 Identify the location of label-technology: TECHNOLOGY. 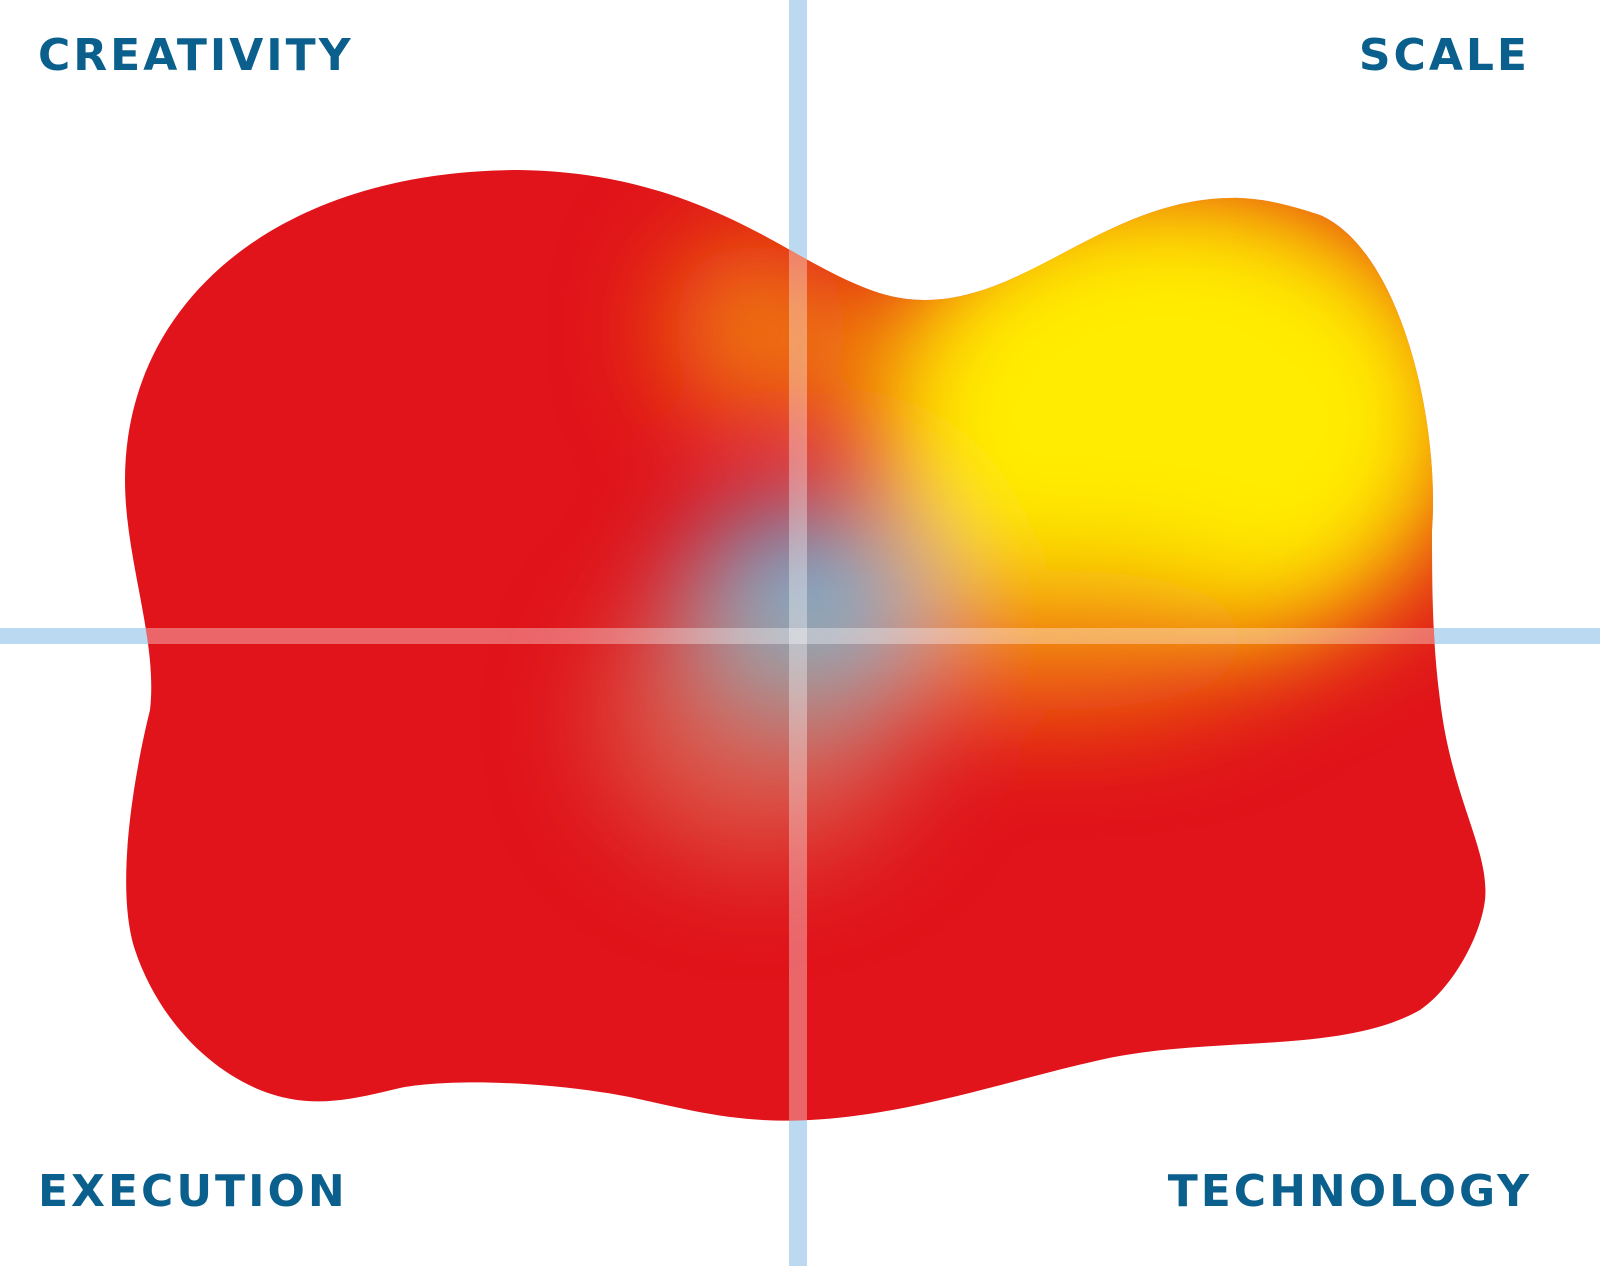
(1349, 1191).